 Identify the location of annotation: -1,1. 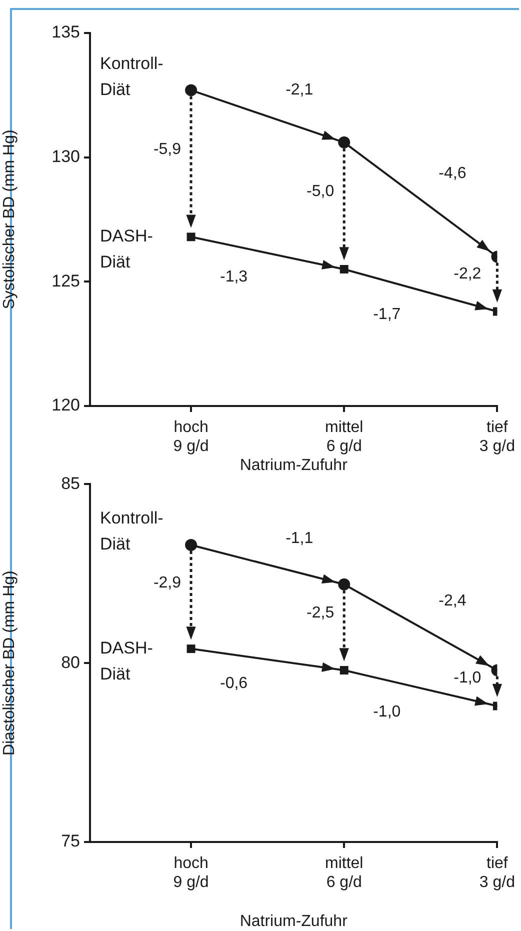
(300, 539).